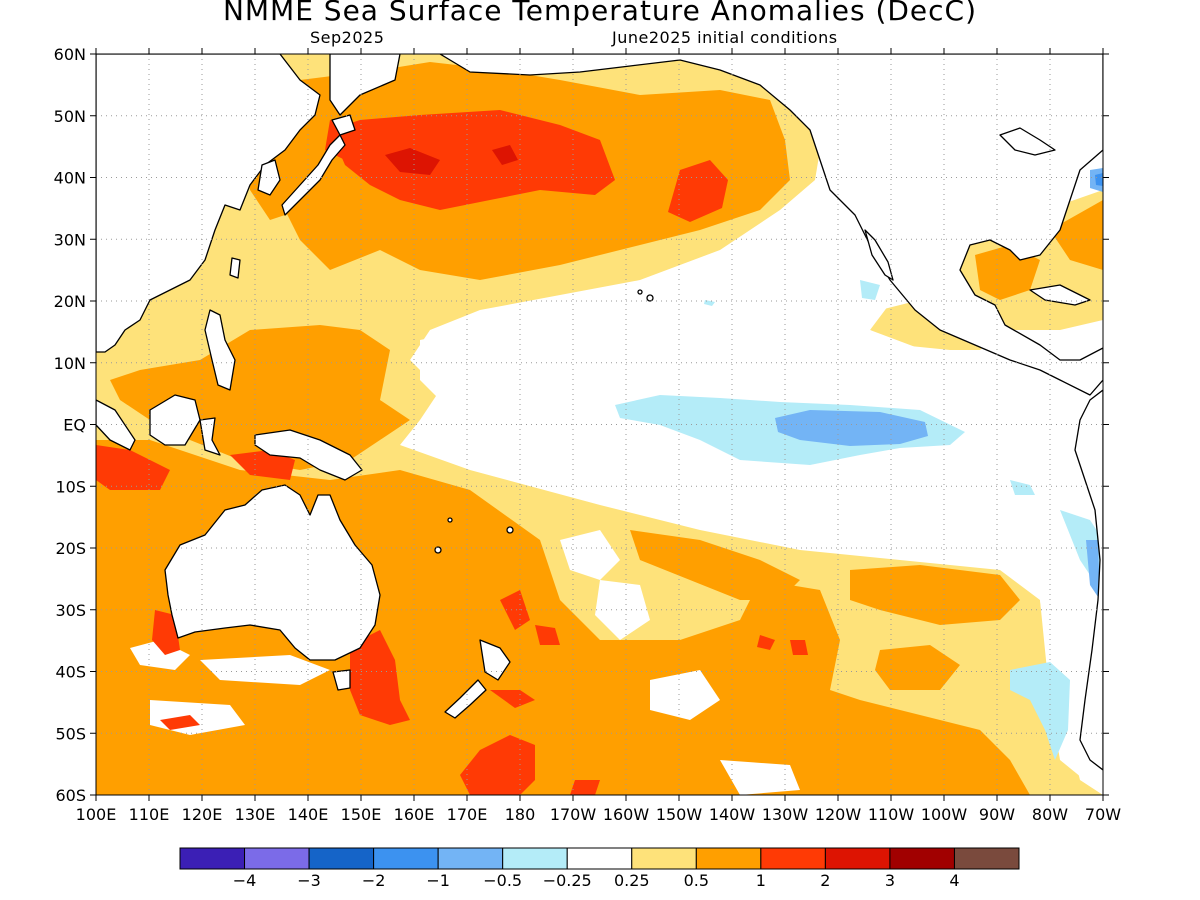 The height and width of the screenshot is (900, 1200). What do you see at coordinates (74, 425) in the screenshot?
I see `lat-label: EQ` at bounding box center [74, 425].